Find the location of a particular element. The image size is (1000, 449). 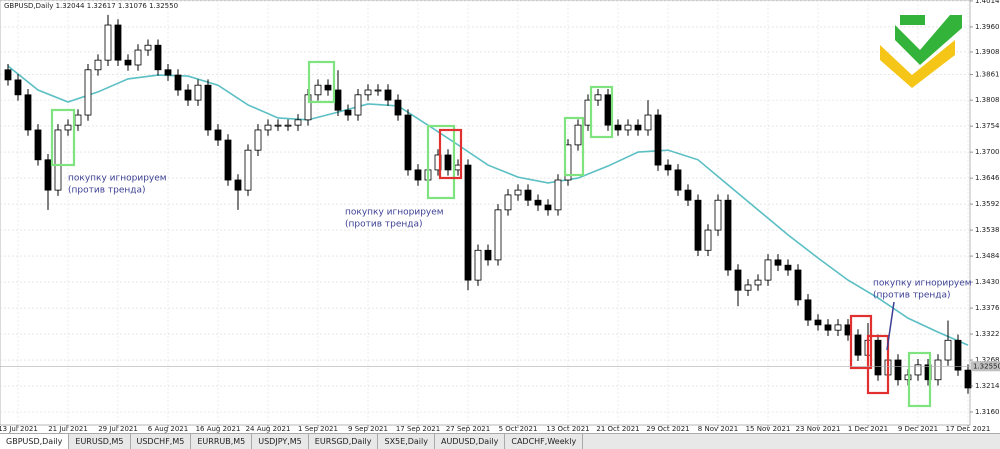

x-tick-label: 21 Jul 2021 is located at coordinates (68, 429).